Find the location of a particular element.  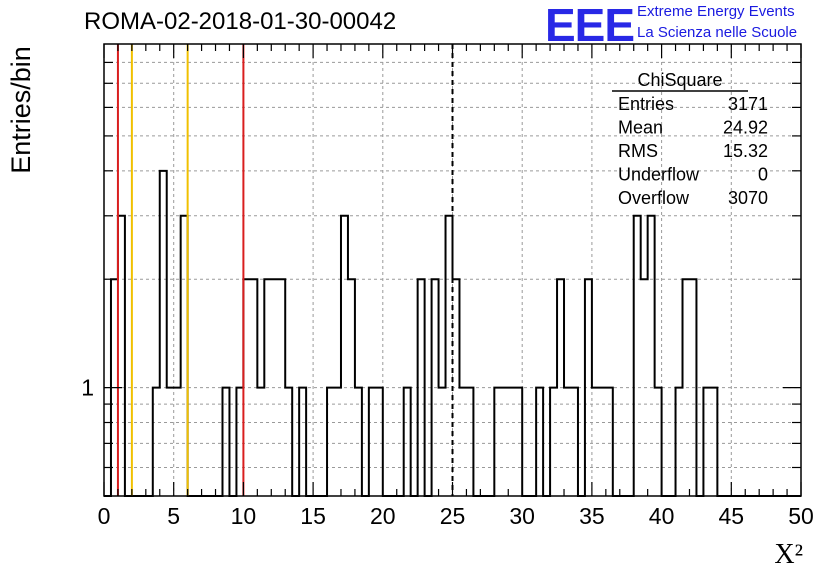

x-tick-label: 20 is located at coordinates (383, 516).